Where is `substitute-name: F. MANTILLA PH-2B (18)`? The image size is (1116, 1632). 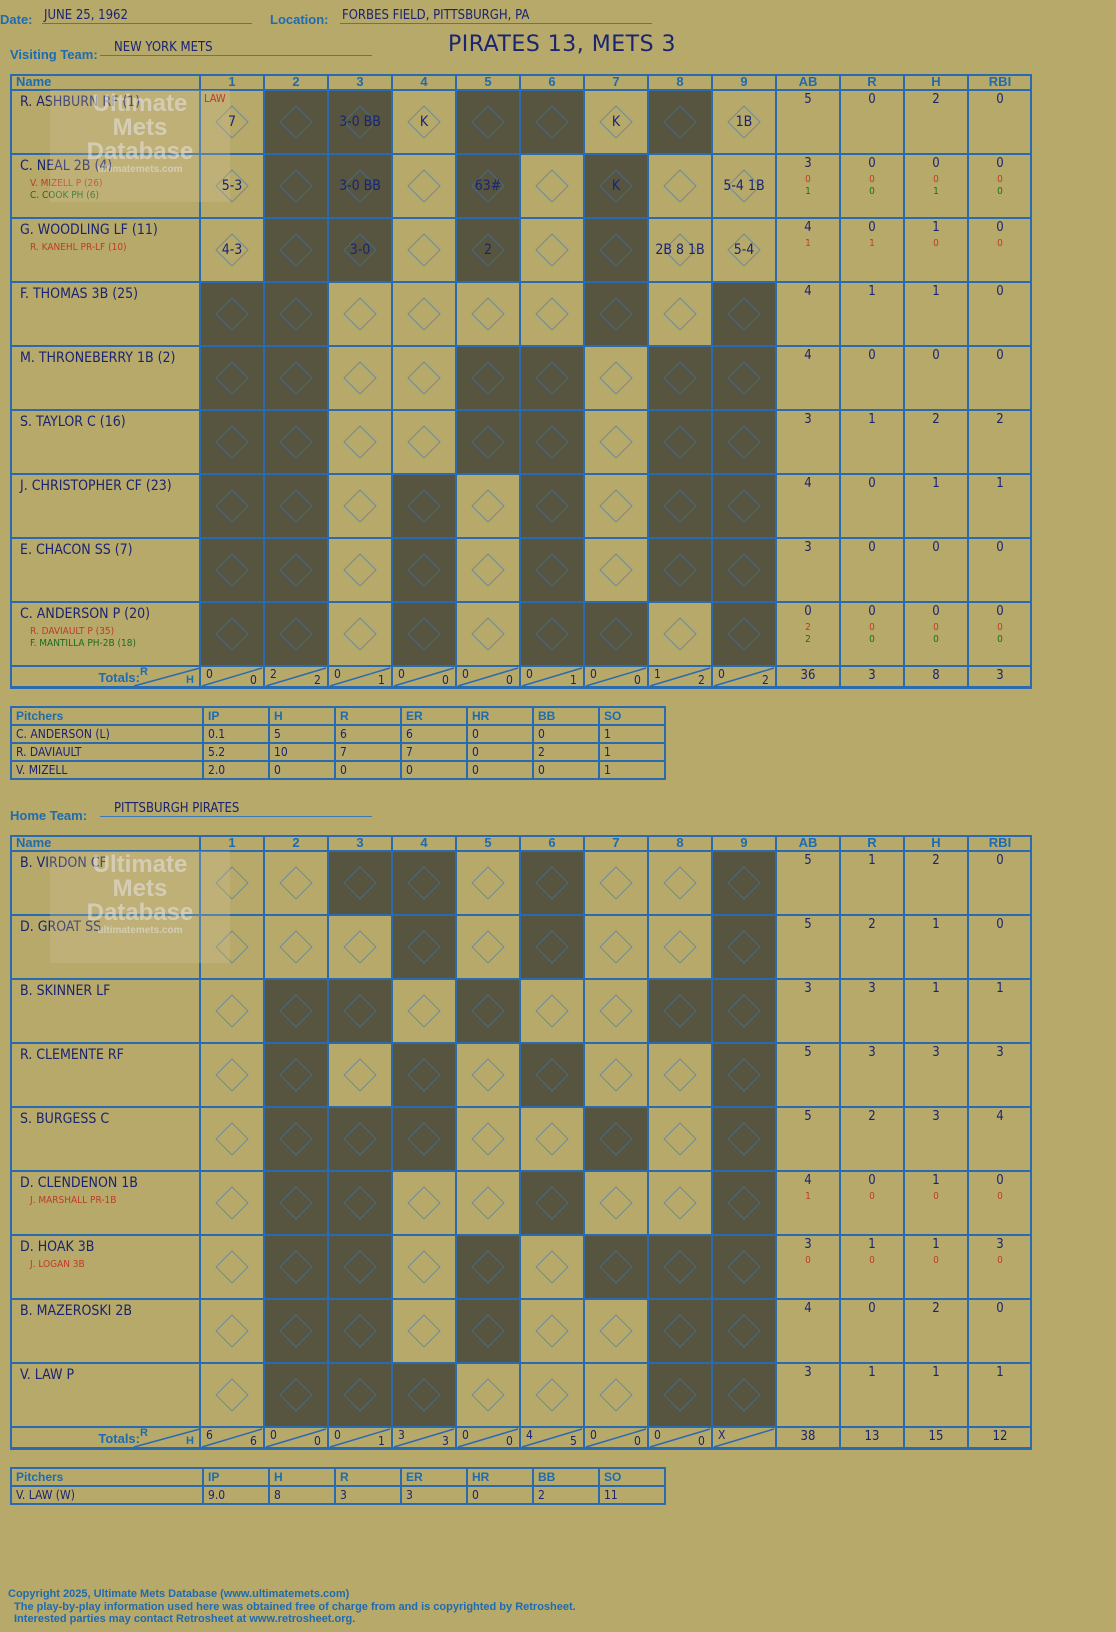 substitute-name: F. MANTILLA PH-2B (18) is located at coordinates (83, 643).